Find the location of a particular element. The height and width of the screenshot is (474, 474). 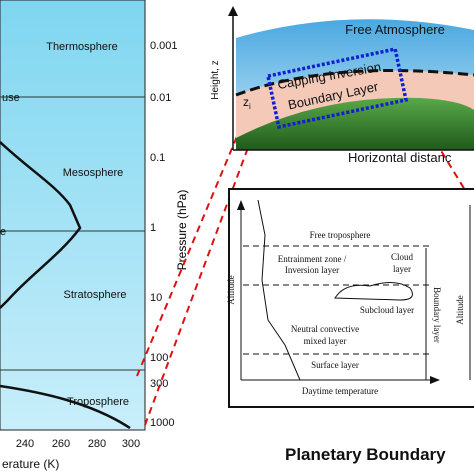

label: z is located at coordinates (246, 102).